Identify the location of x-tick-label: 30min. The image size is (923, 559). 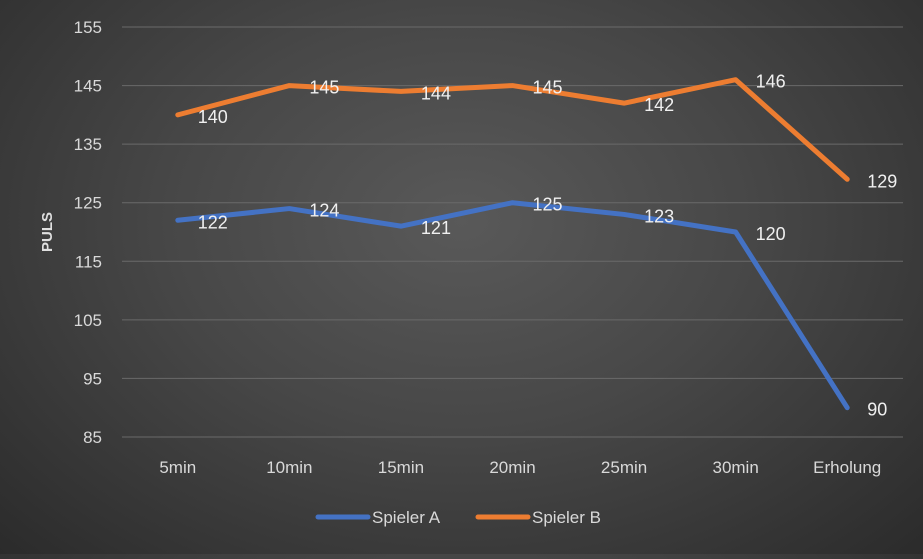
(735, 467).